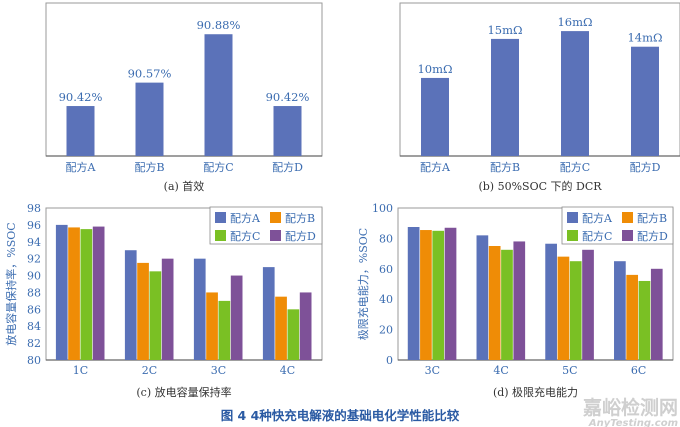 Image resolution: width=680 pixels, height=427 pixels. I want to click on y-tick-label: 82, so click(34, 343).